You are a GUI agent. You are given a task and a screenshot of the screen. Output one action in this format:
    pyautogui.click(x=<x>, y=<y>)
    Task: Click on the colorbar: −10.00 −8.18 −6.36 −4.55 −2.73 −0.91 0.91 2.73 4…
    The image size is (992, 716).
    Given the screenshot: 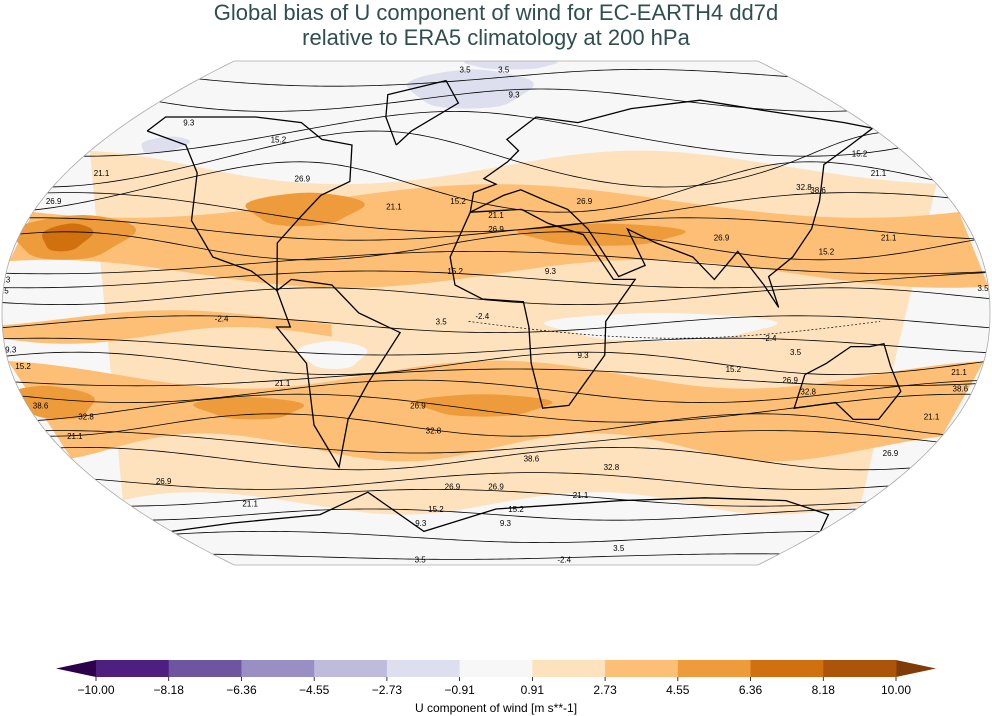 What is the action you would take?
    pyautogui.click(x=496, y=687)
    